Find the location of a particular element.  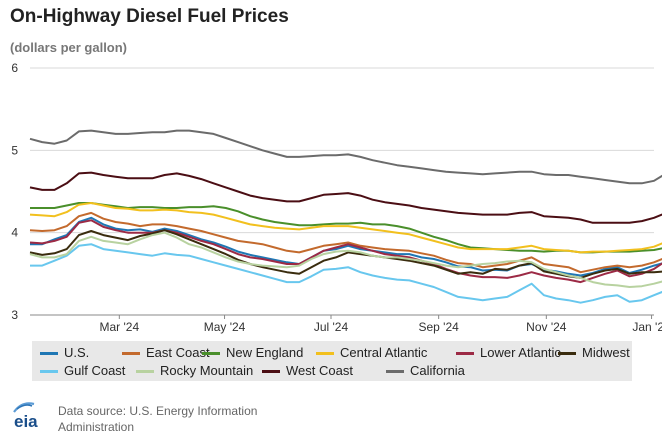

source-line-1: Data source: U.S. Energy Information is located at coordinates (158, 411).